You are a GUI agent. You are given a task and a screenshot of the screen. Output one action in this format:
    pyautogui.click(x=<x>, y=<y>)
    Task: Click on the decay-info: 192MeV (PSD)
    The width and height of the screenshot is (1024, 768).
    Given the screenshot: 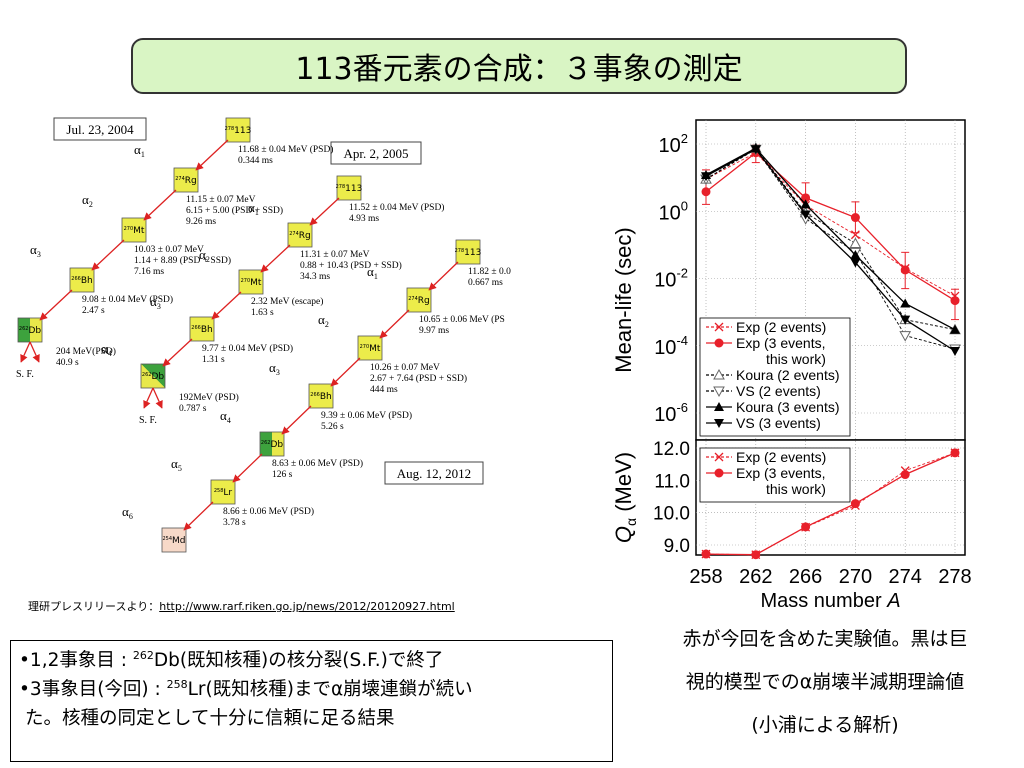 What is the action you would take?
    pyautogui.click(x=209, y=397)
    